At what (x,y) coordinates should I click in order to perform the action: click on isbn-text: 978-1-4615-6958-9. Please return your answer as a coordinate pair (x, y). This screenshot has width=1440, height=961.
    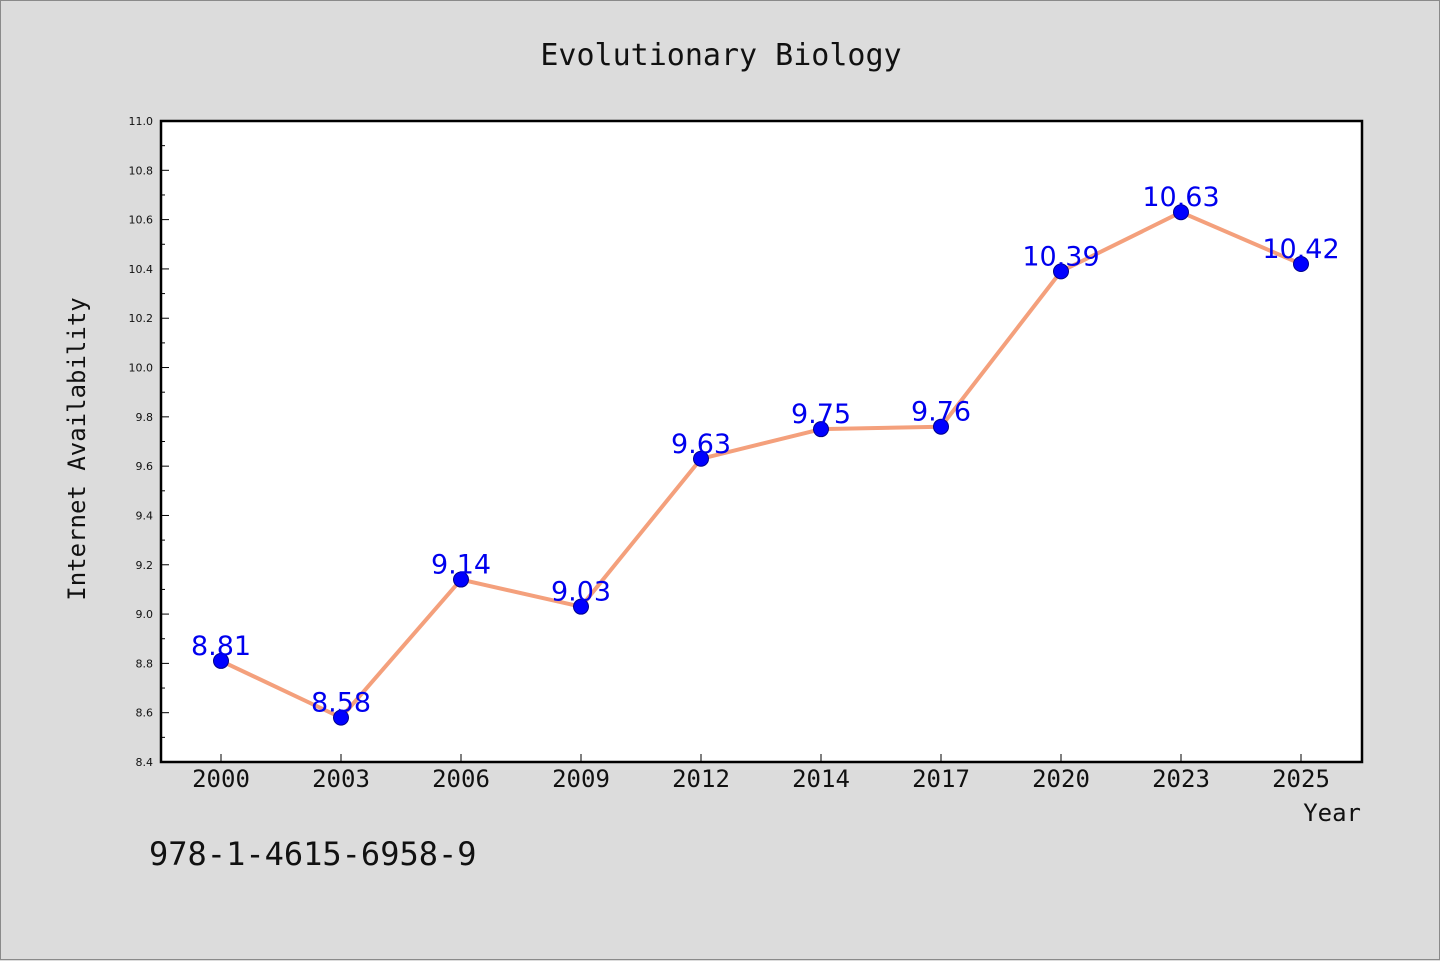
    Looking at the image, I should click on (313, 854).